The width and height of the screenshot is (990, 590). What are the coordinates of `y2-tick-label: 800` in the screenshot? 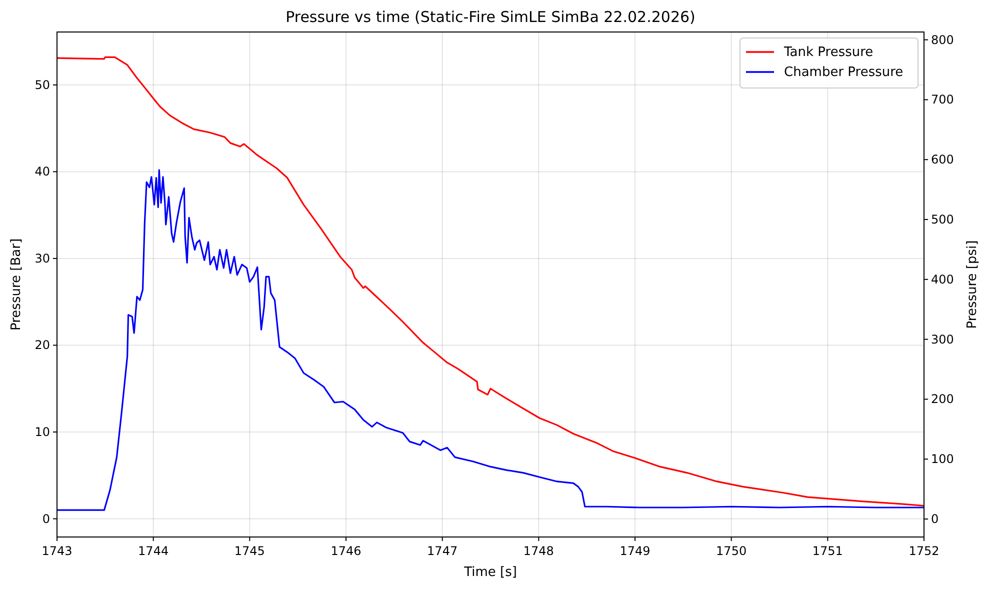 It's located at (942, 39).